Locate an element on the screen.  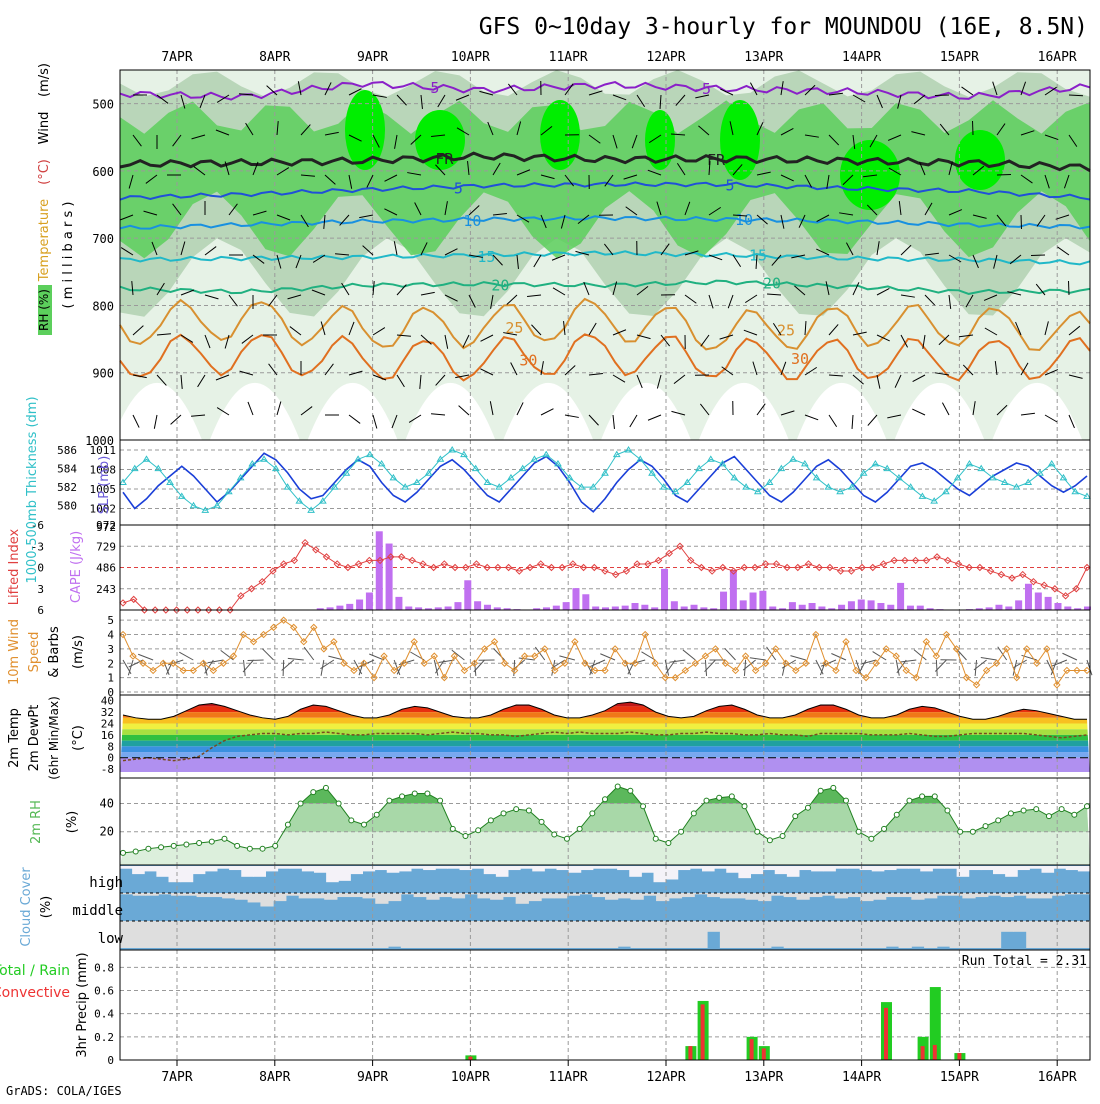
lifted-index-line is located at coordinates (605, 576).